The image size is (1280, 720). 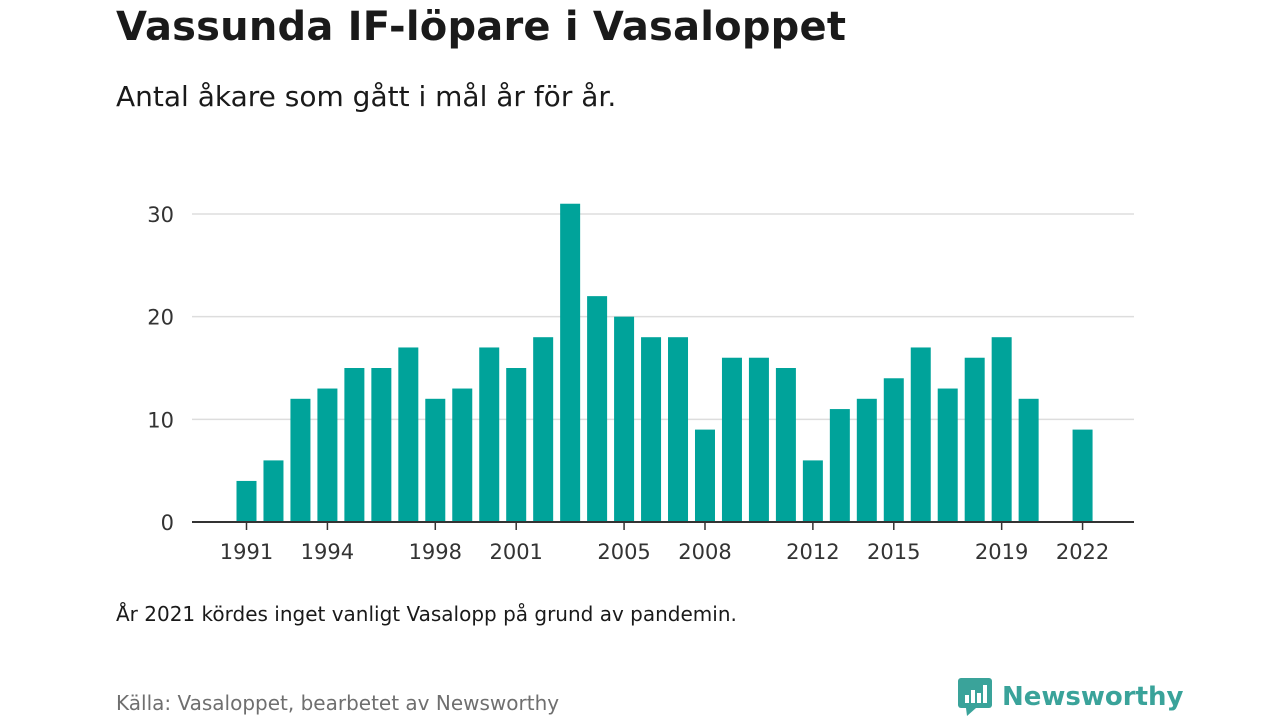 What do you see at coordinates (704, 552) in the screenshot?
I see `x-tick-label: 2008` at bounding box center [704, 552].